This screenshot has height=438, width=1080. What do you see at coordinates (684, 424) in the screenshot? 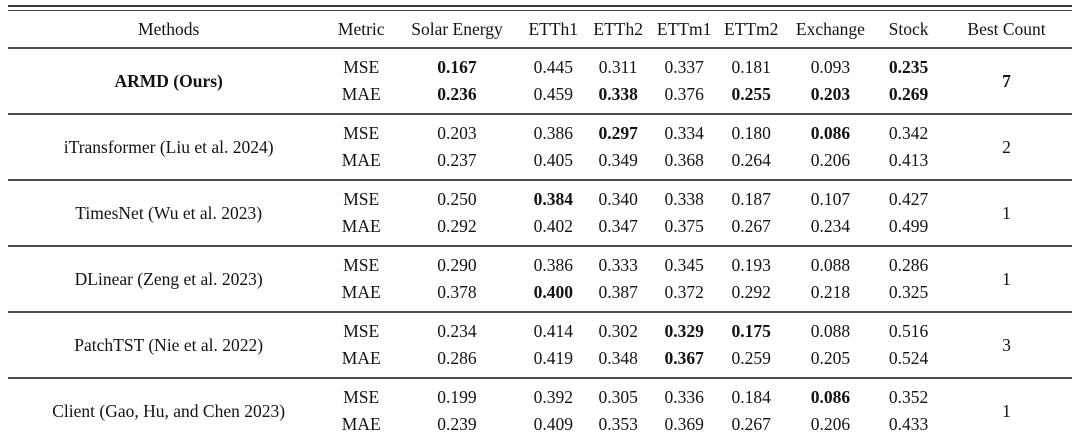
I see `value-cell-ettm1-mae: 0.369` at bounding box center [684, 424].